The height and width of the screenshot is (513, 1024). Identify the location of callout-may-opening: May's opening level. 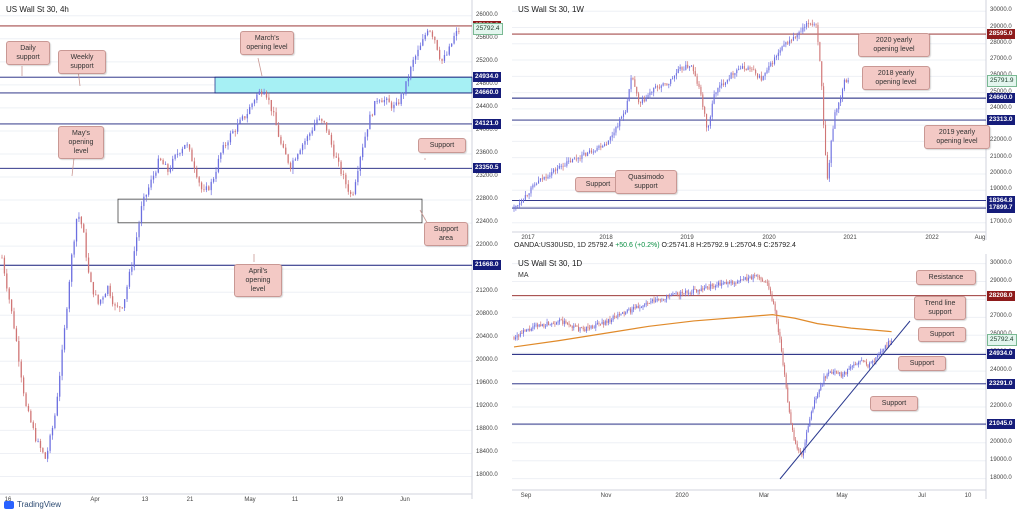
(81, 142).